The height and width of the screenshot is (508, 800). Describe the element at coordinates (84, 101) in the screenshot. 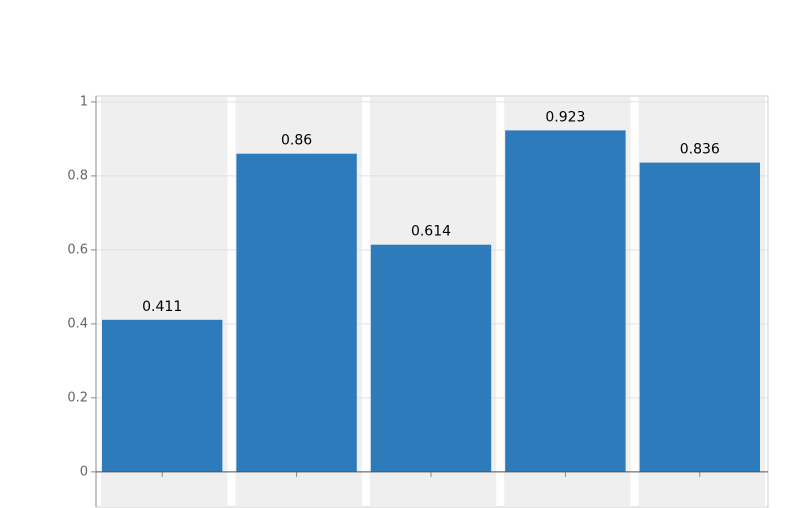

I see `y-tick-label: 1` at that location.